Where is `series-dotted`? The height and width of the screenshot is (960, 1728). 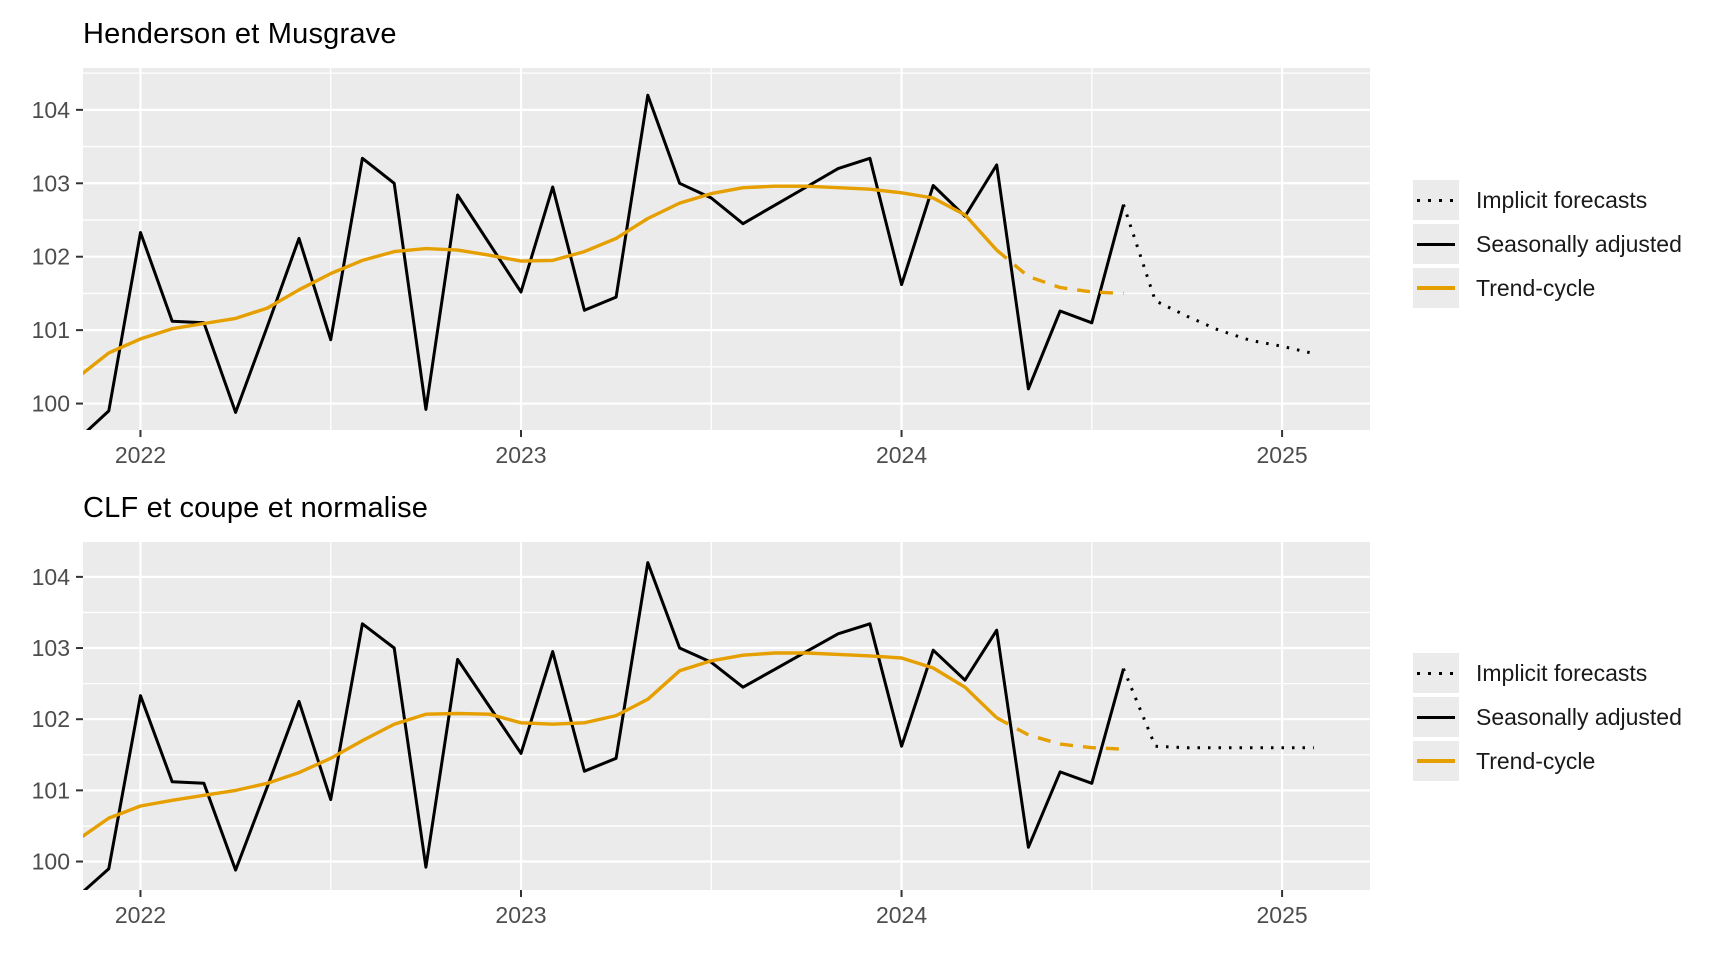
series-dotted is located at coordinates (1218, 709).